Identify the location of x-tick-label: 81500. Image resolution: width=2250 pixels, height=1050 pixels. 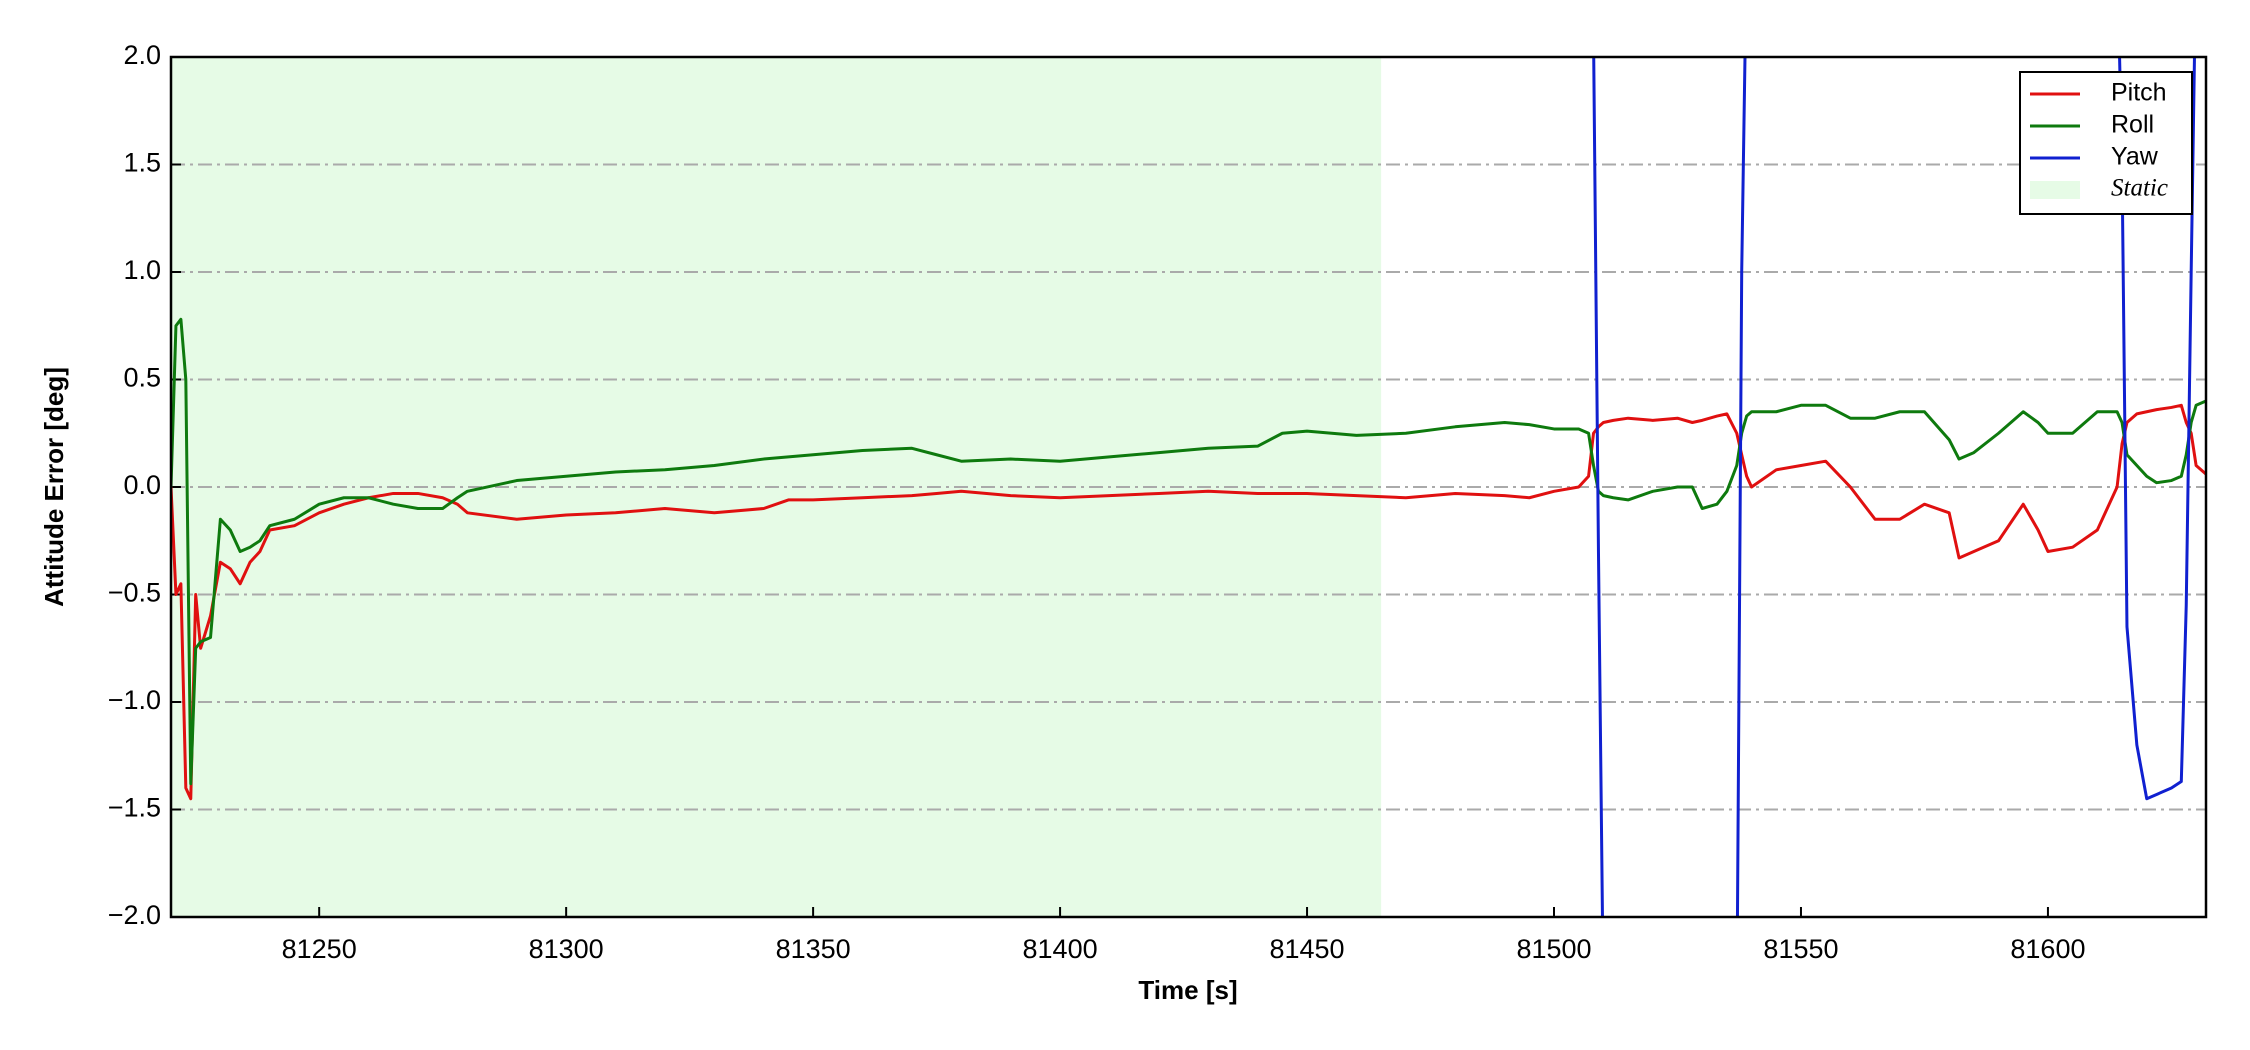
(1553, 949).